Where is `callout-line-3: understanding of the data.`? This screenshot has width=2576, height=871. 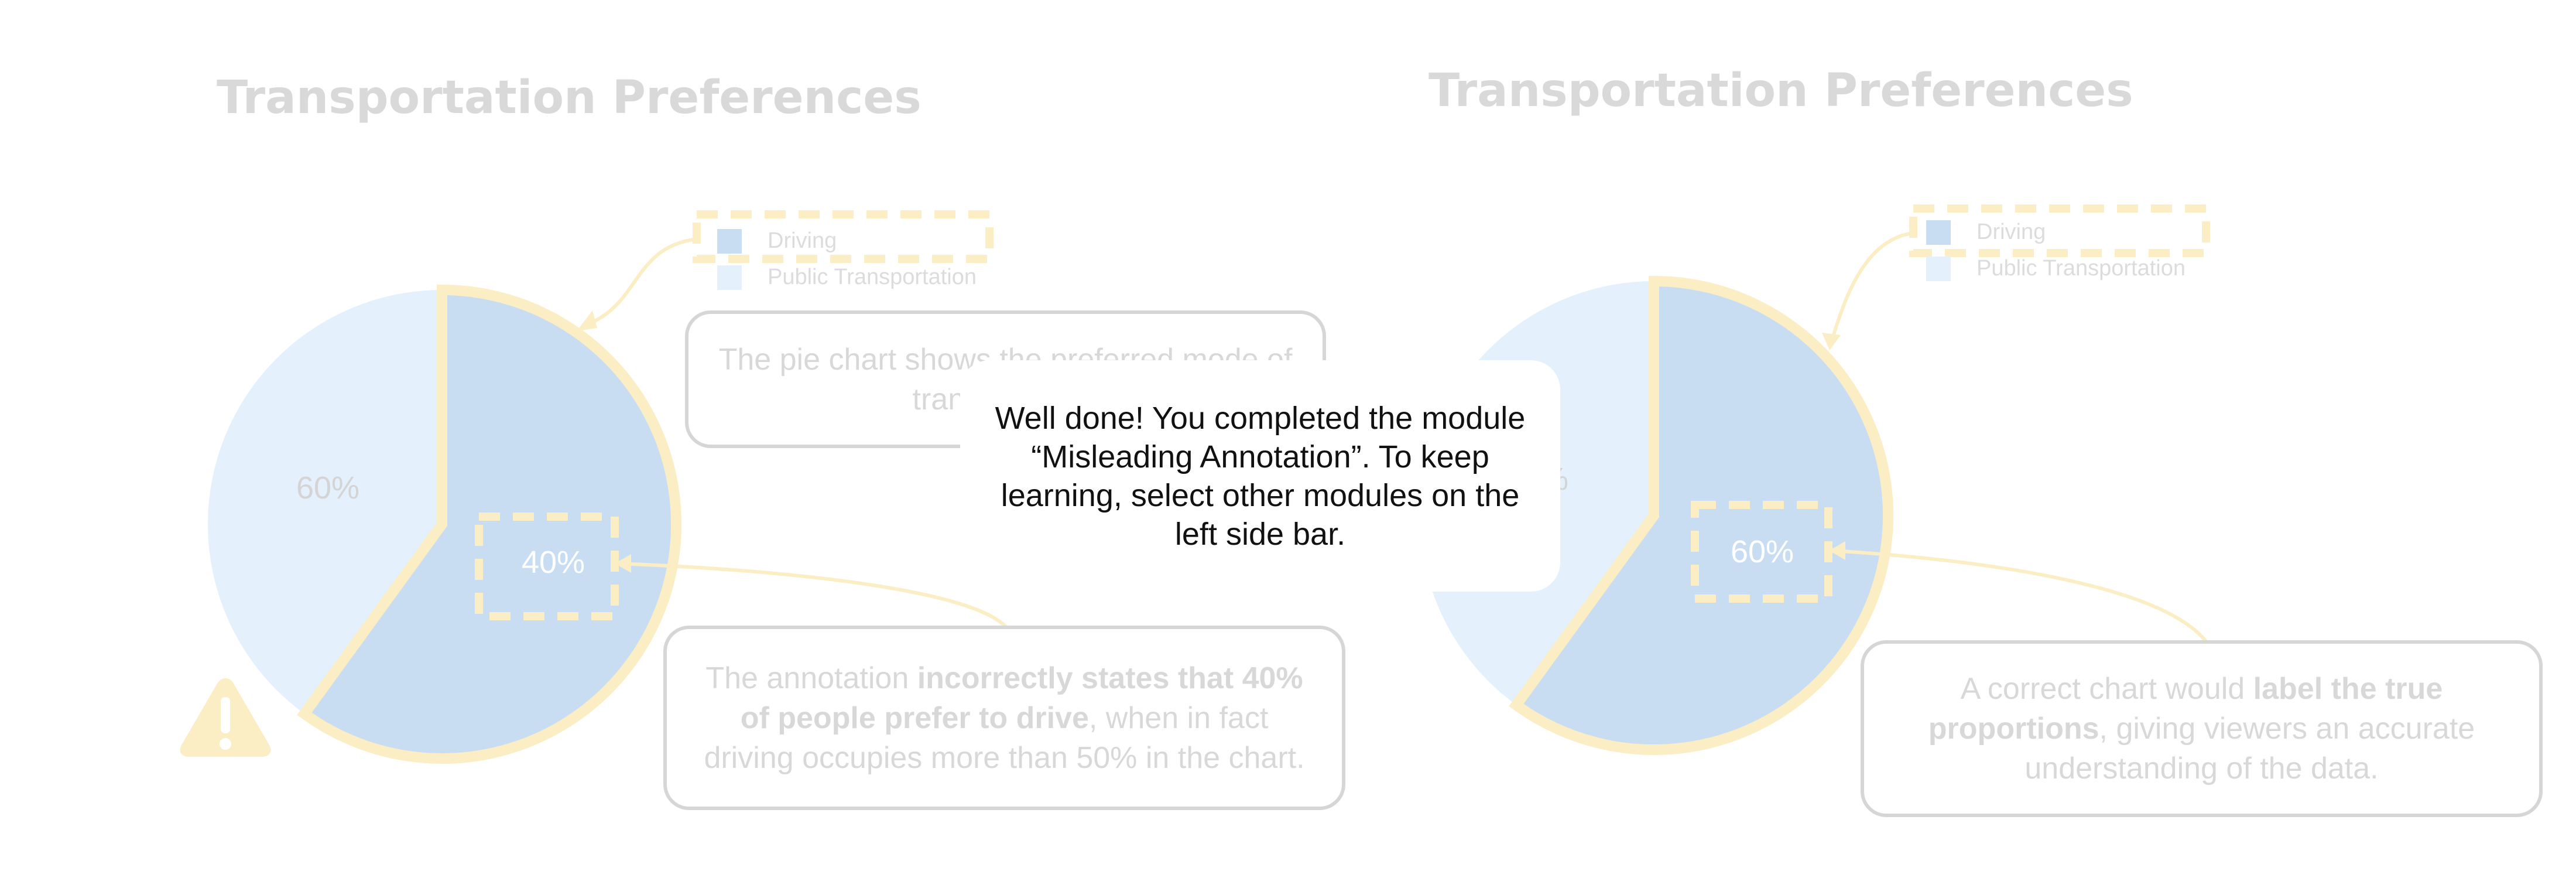 callout-line-3: understanding of the data. is located at coordinates (2202, 768).